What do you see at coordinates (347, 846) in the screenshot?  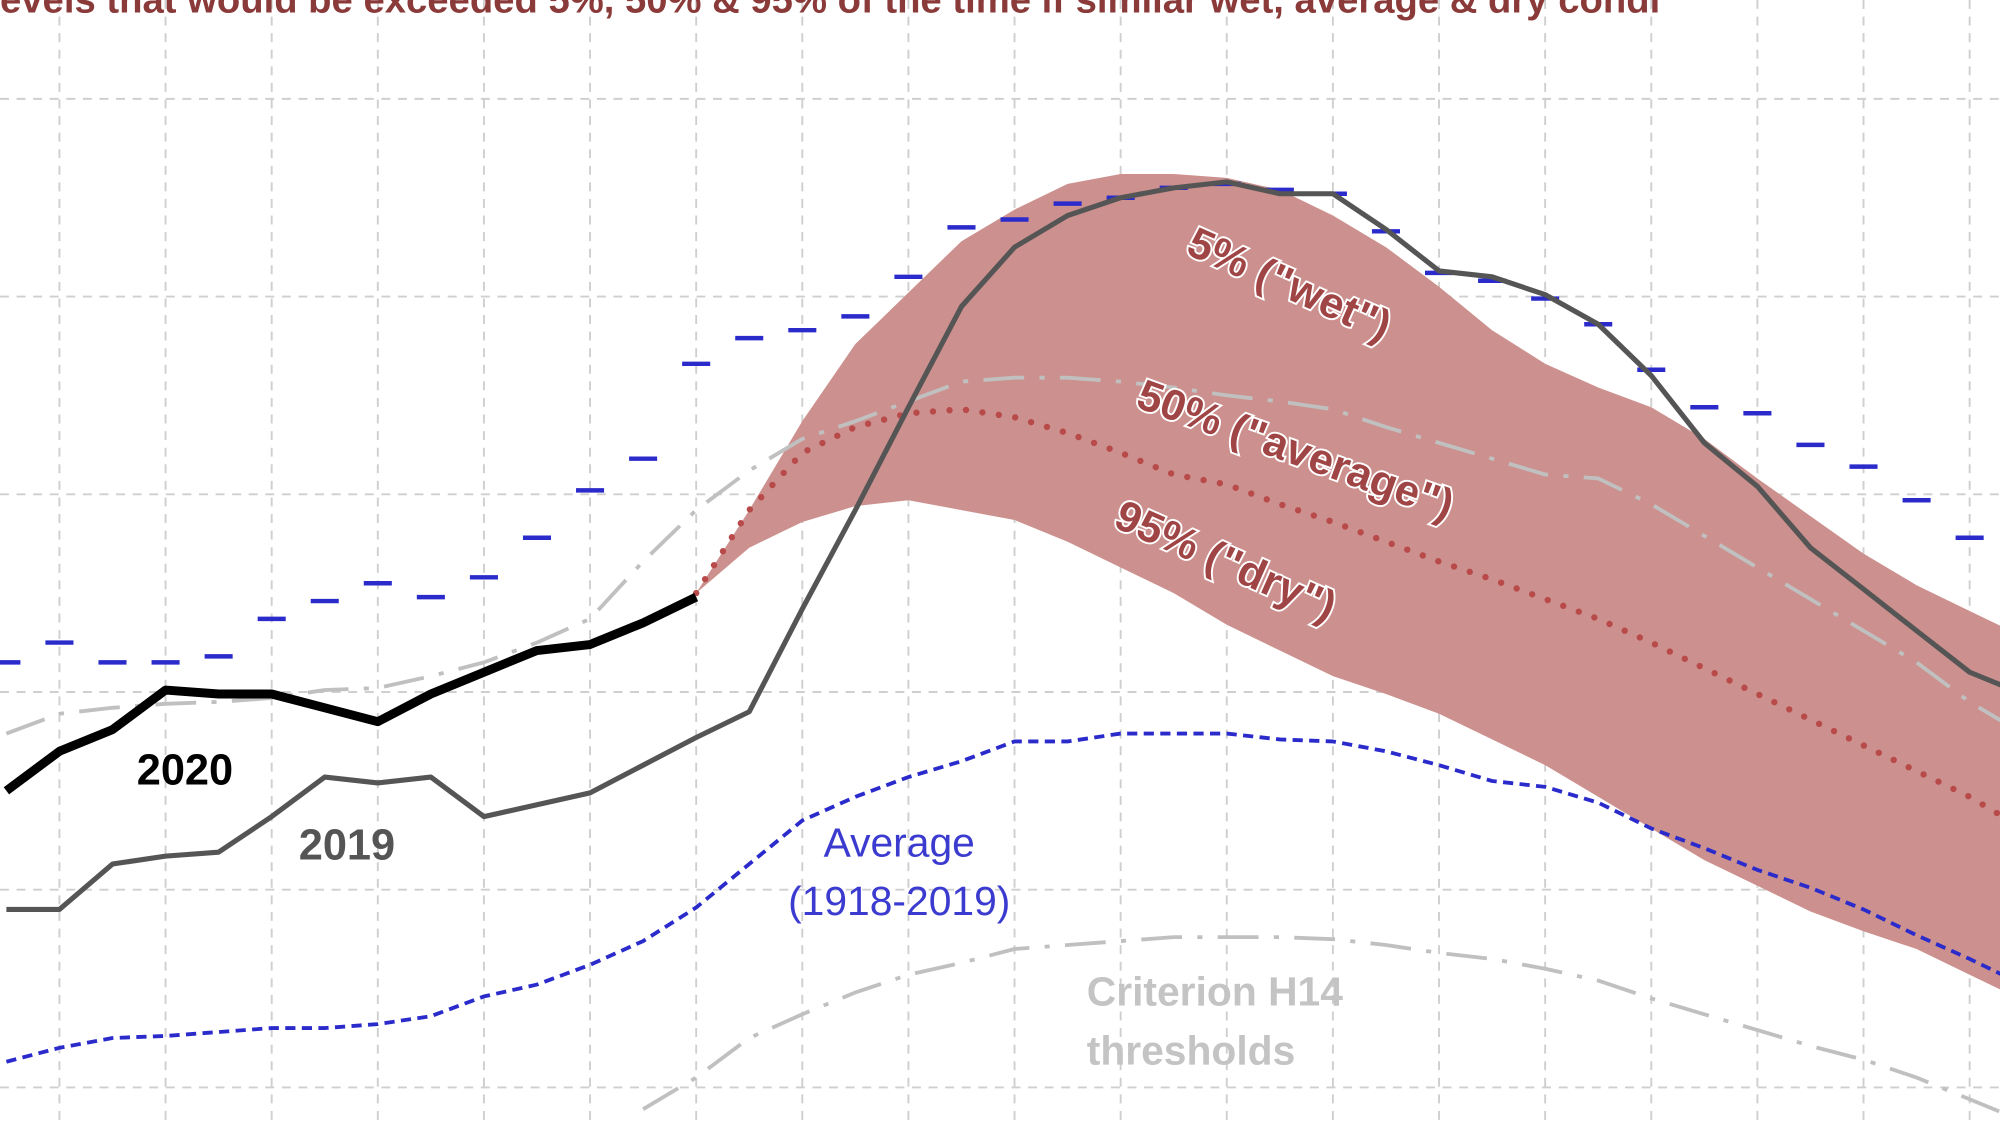 I see `annotation: 2019` at bounding box center [347, 846].